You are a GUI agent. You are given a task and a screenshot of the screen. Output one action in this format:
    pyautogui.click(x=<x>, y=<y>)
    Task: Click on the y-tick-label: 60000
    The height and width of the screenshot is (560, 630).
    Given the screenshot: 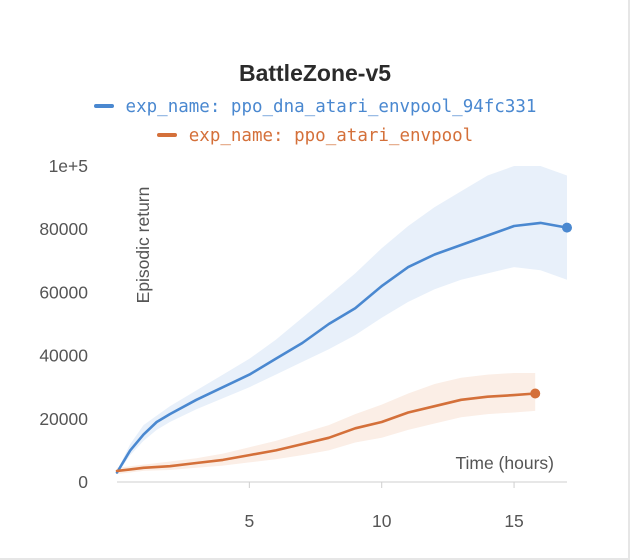 What is the action you would take?
    pyautogui.click(x=63, y=292)
    